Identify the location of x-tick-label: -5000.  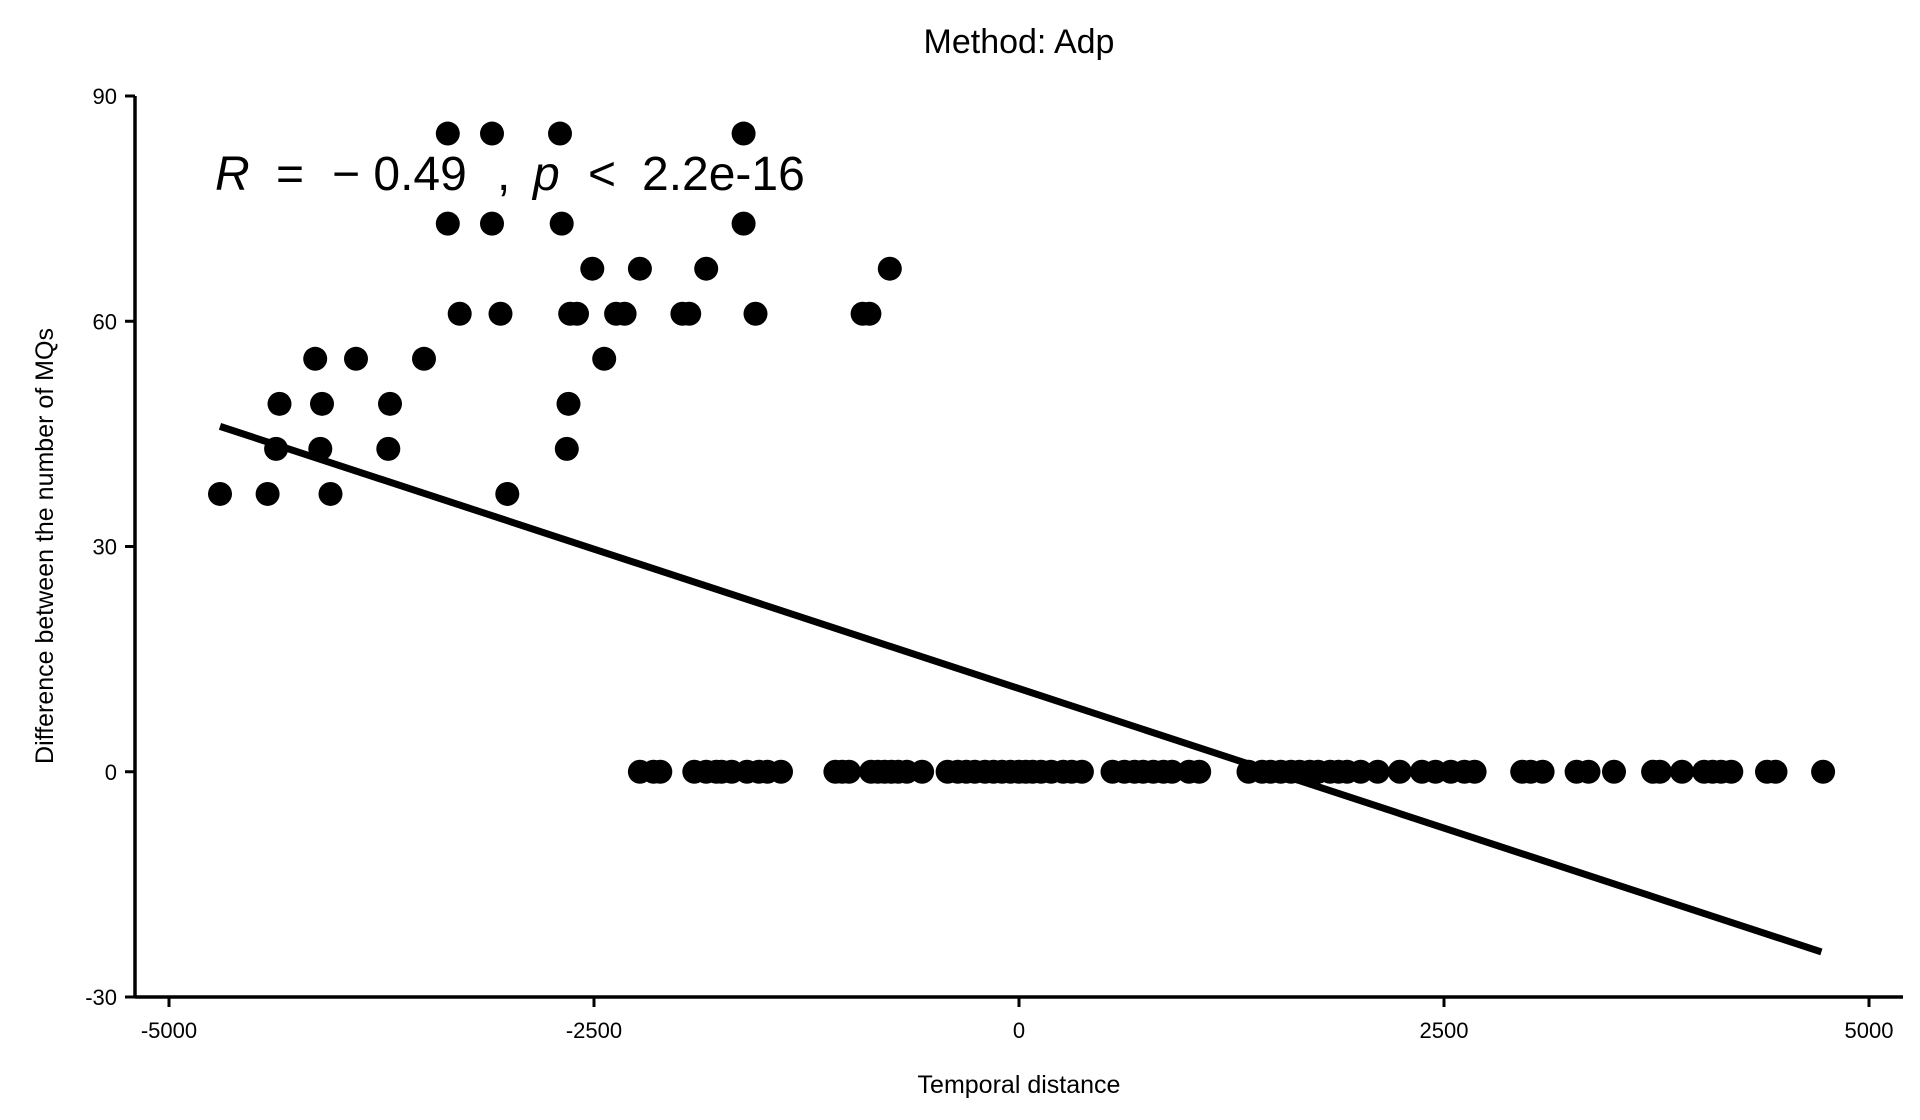
(169, 1030).